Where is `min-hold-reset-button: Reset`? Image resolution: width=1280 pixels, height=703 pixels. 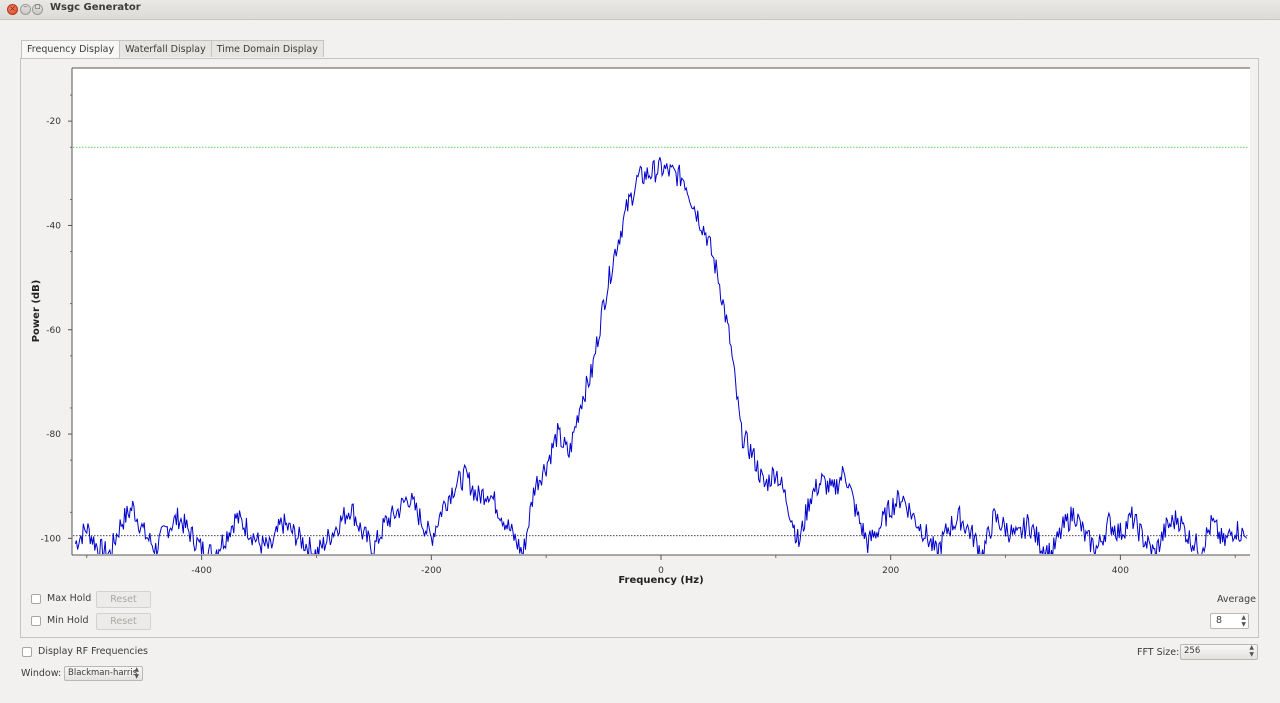
min-hold-reset-button: Reset is located at coordinates (123, 621).